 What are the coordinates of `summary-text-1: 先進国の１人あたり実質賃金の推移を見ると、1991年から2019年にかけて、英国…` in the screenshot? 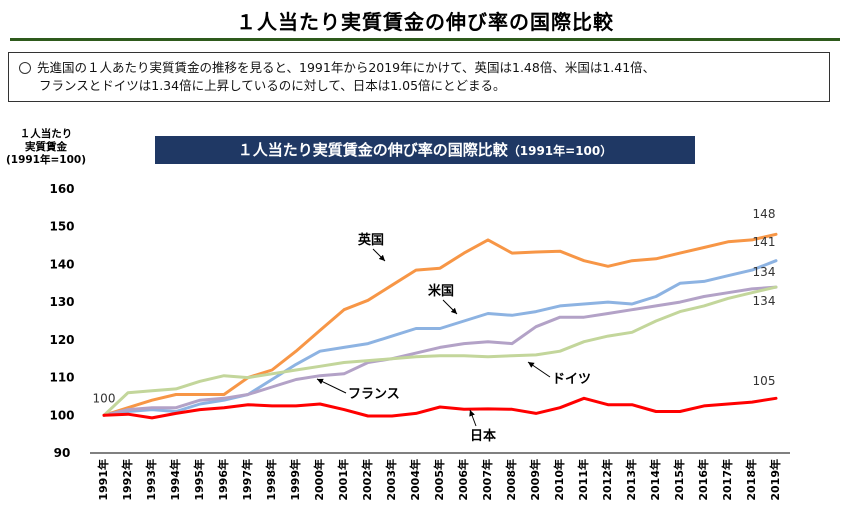 It's located at (346, 67).